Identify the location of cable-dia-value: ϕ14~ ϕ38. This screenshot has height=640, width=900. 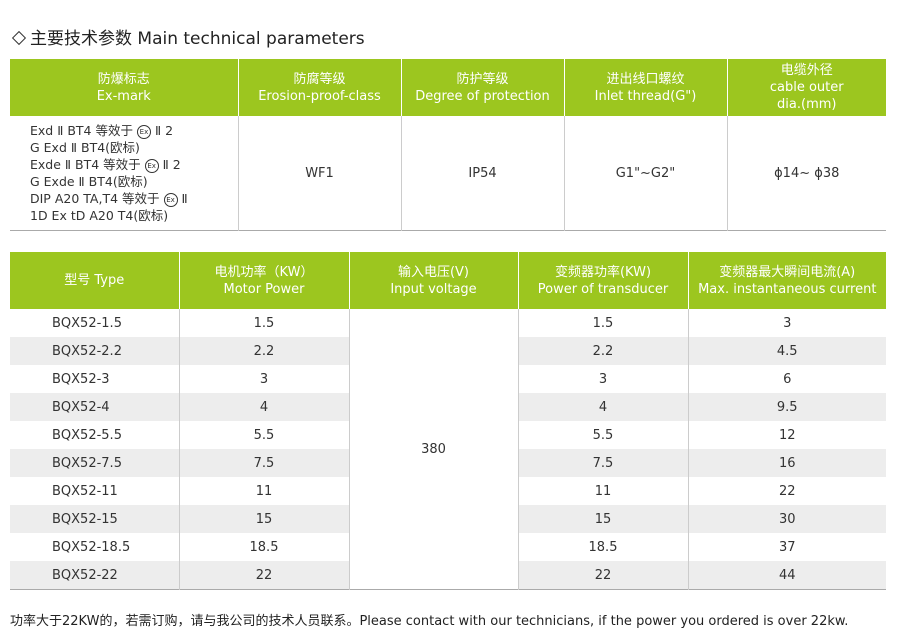
(807, 173).